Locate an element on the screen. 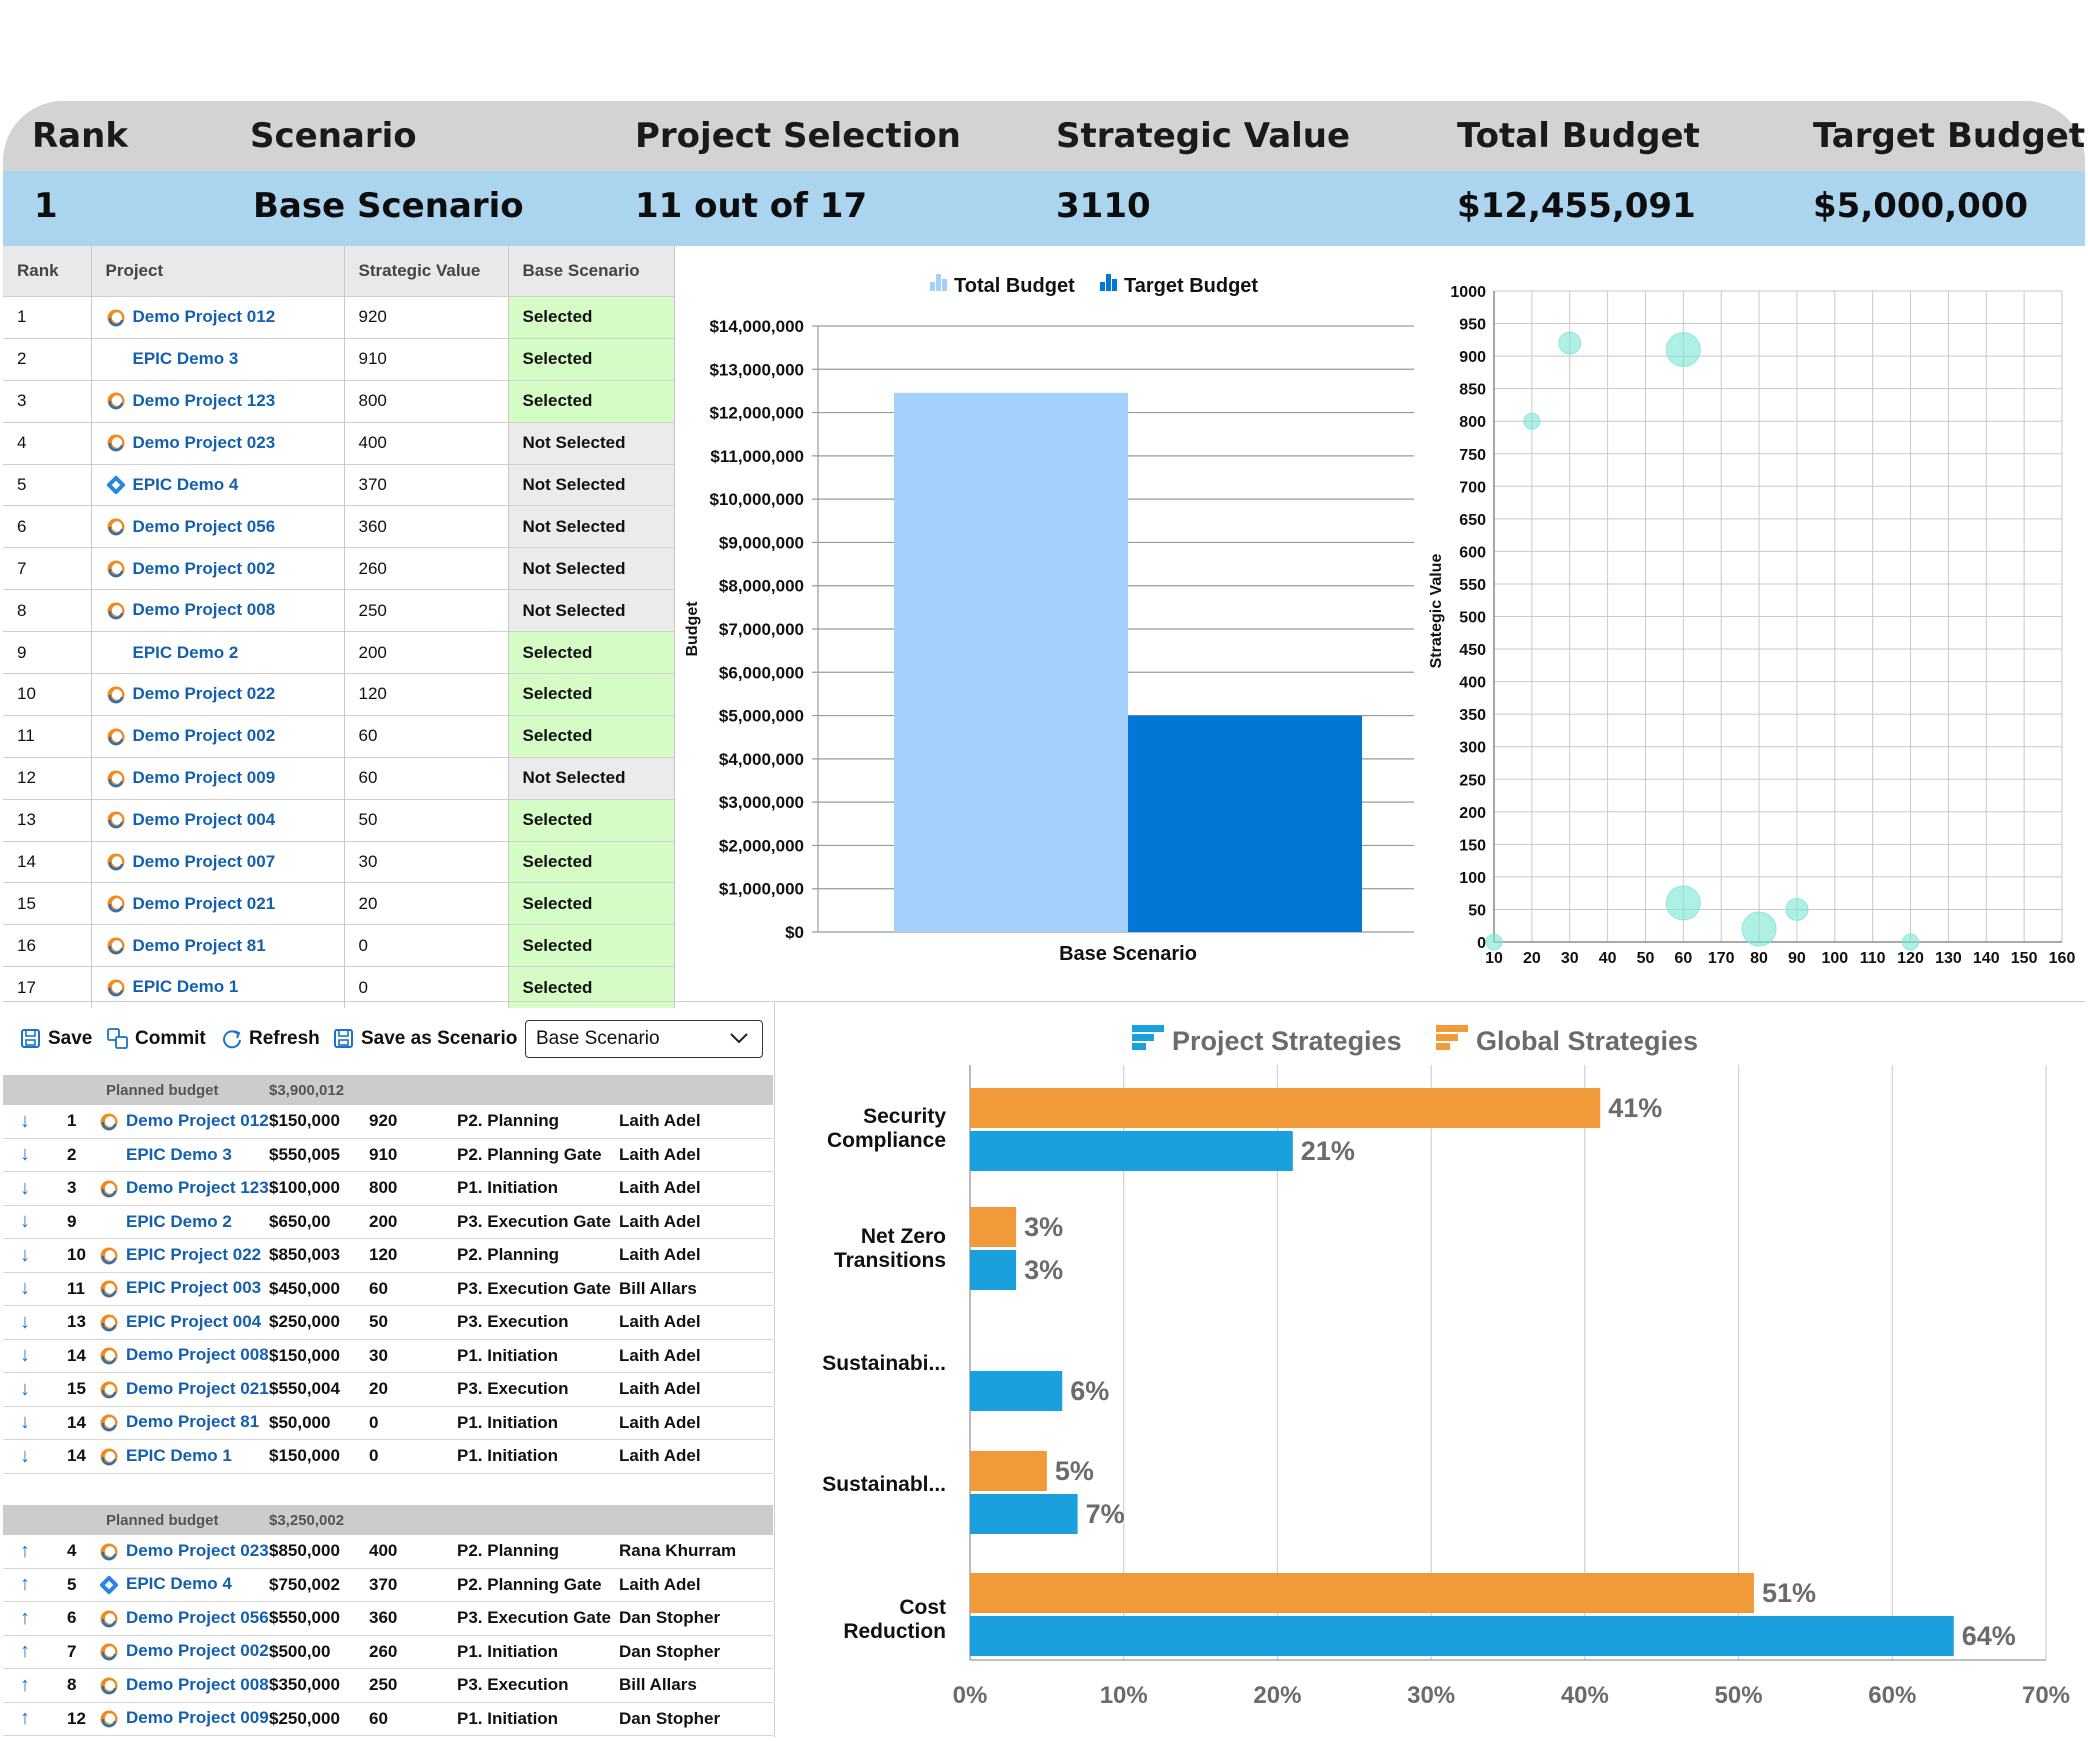 This screenshot has height=1741, width=2088. table-row: 12 Demo Project 009 60 Not Selected is located at coordinates (339, 778).